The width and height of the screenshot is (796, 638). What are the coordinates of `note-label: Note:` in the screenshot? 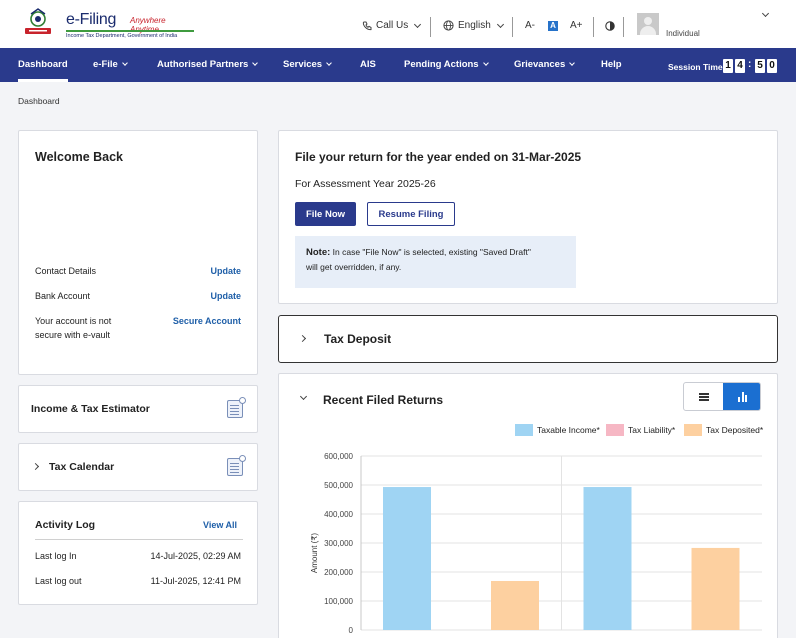 It's located at (318, 252).